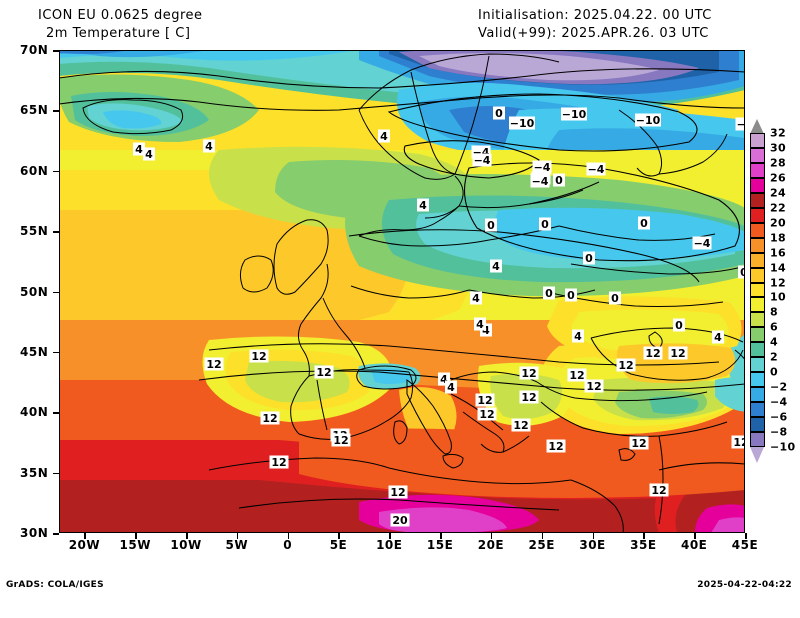 The height and width of the screenshot is (618, 800). Describe the element at coordinates (778, 208) in the screenshot. I see `colorbar-tick-label: 22` at that location.